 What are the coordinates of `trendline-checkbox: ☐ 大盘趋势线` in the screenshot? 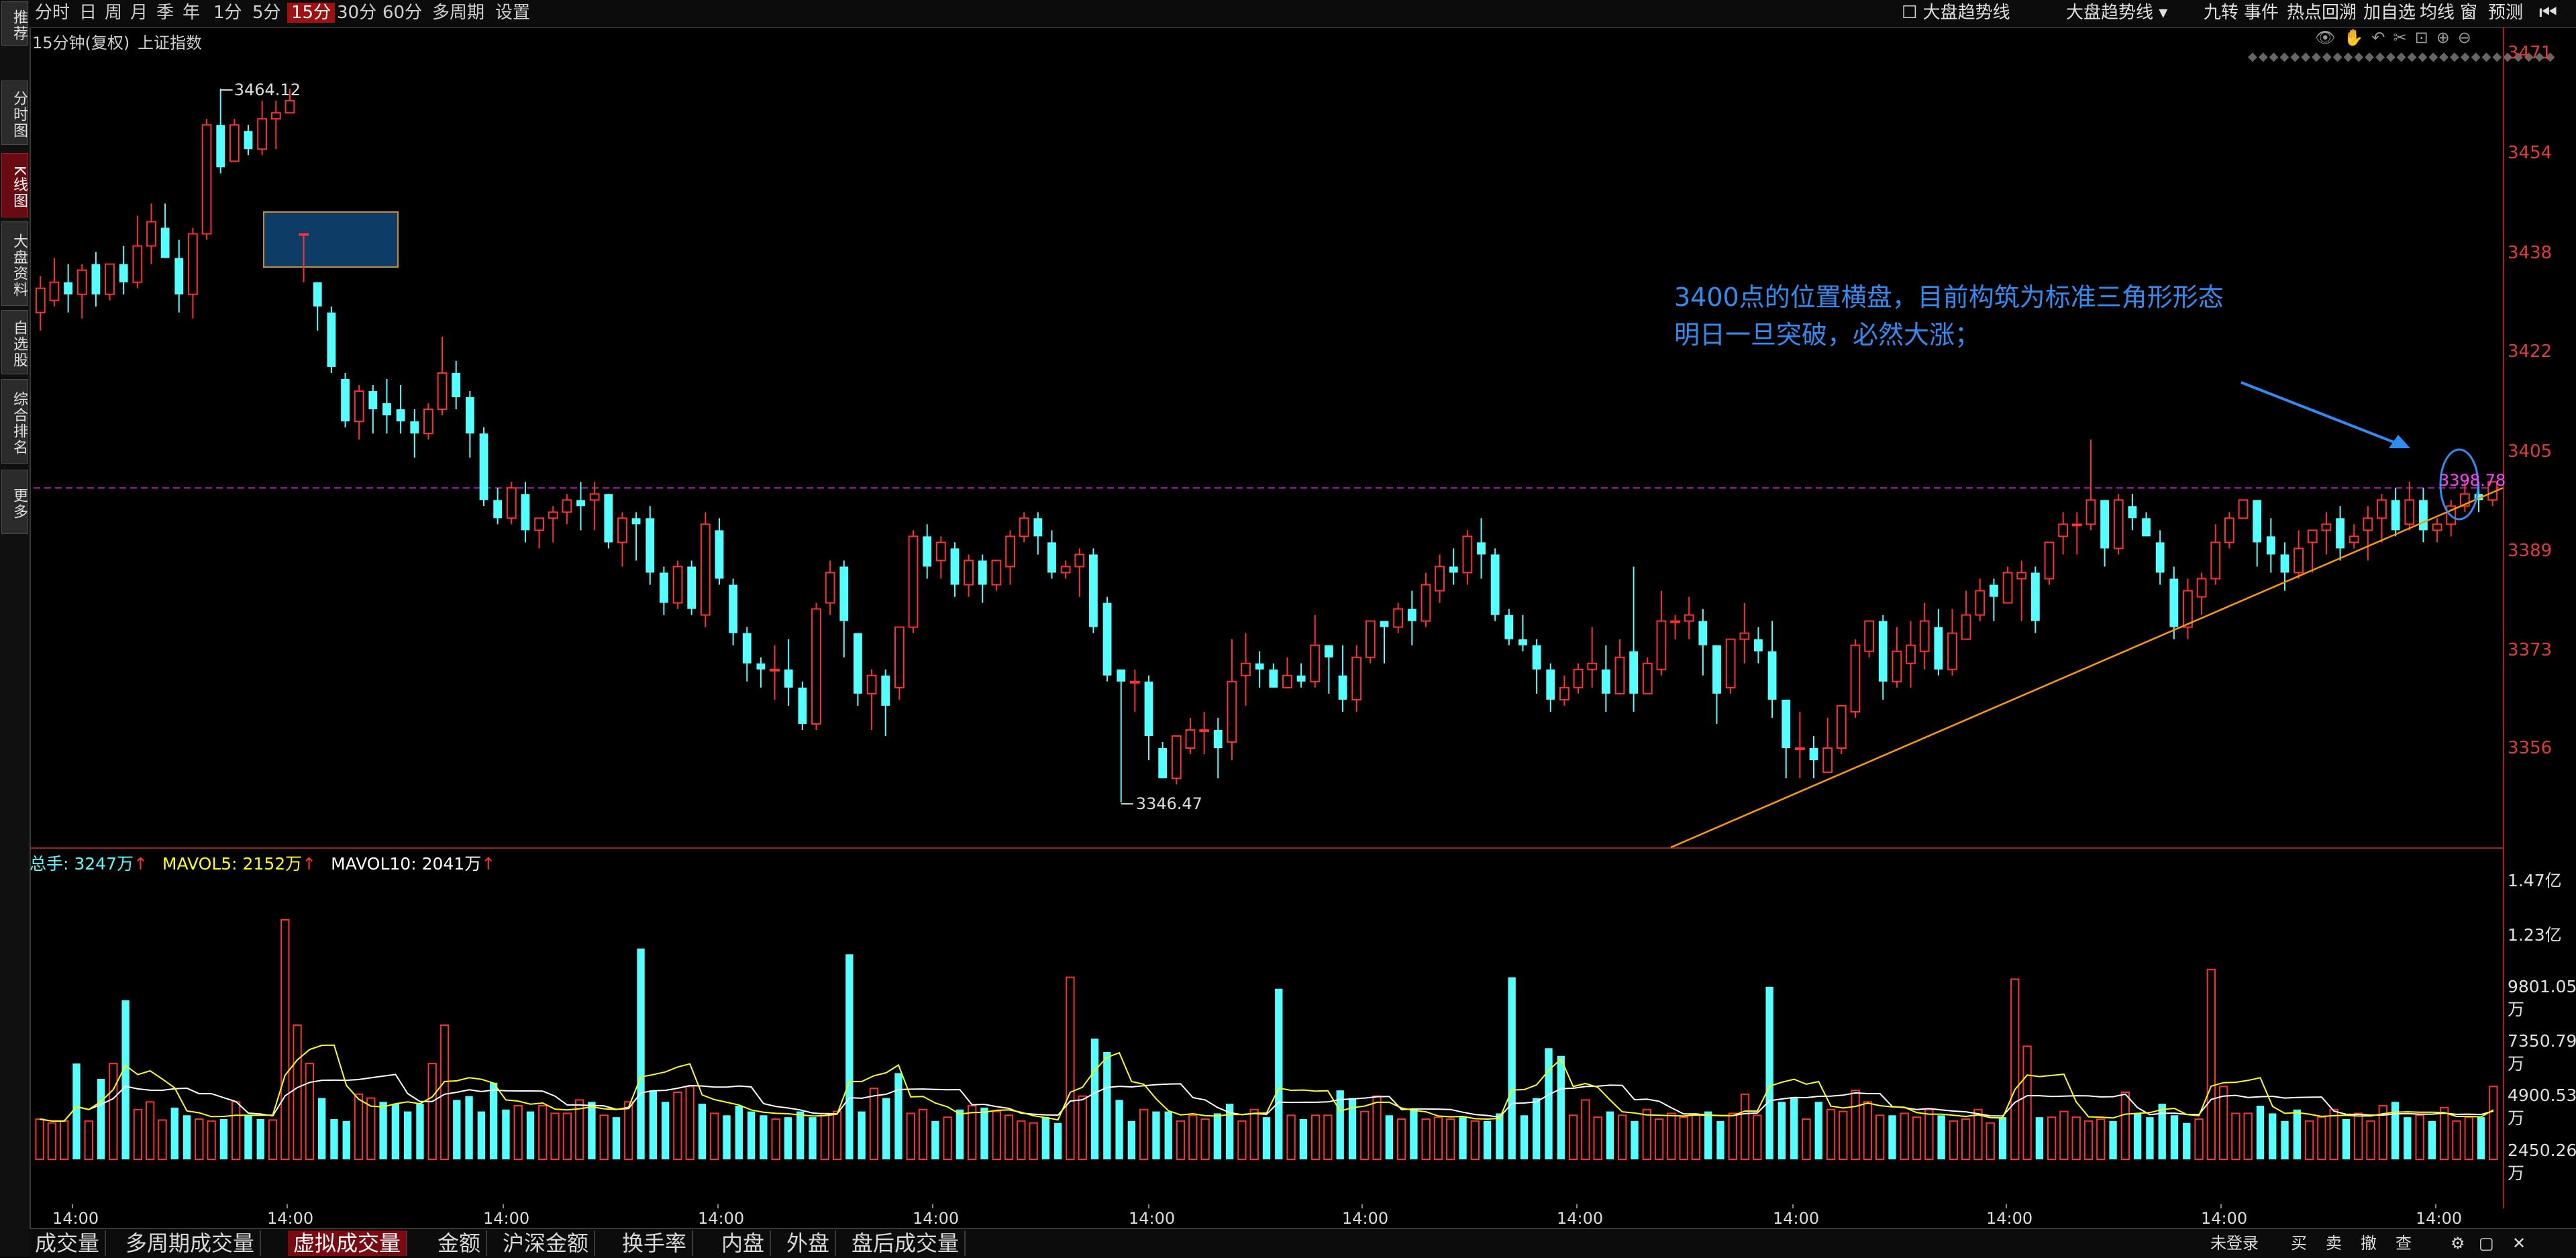 It's located at (1956, 13).